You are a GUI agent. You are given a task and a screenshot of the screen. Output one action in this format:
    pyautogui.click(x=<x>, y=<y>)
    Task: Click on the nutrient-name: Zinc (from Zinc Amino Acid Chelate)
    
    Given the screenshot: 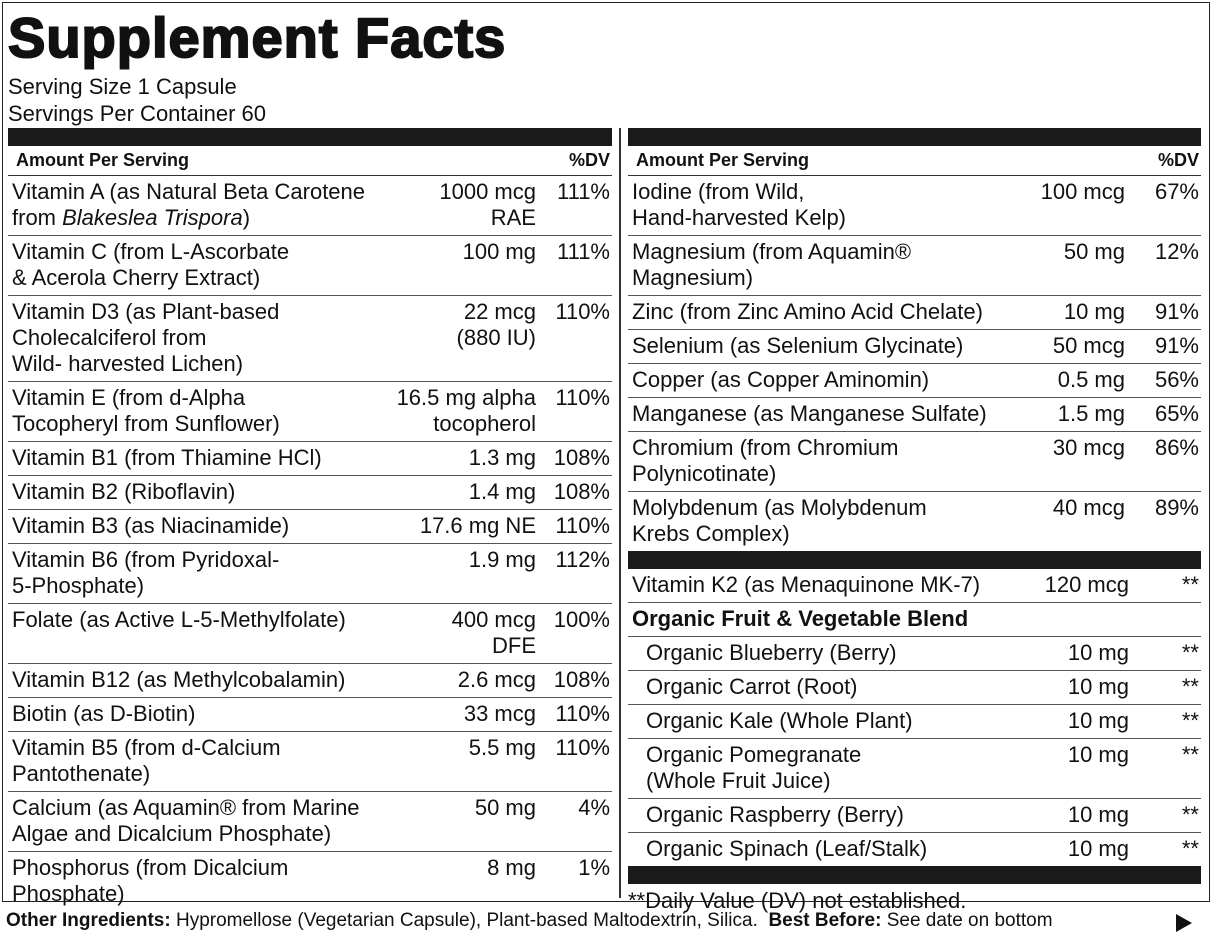 What is the action you would take?
    pyautogui.click(x=828, y=312)
    